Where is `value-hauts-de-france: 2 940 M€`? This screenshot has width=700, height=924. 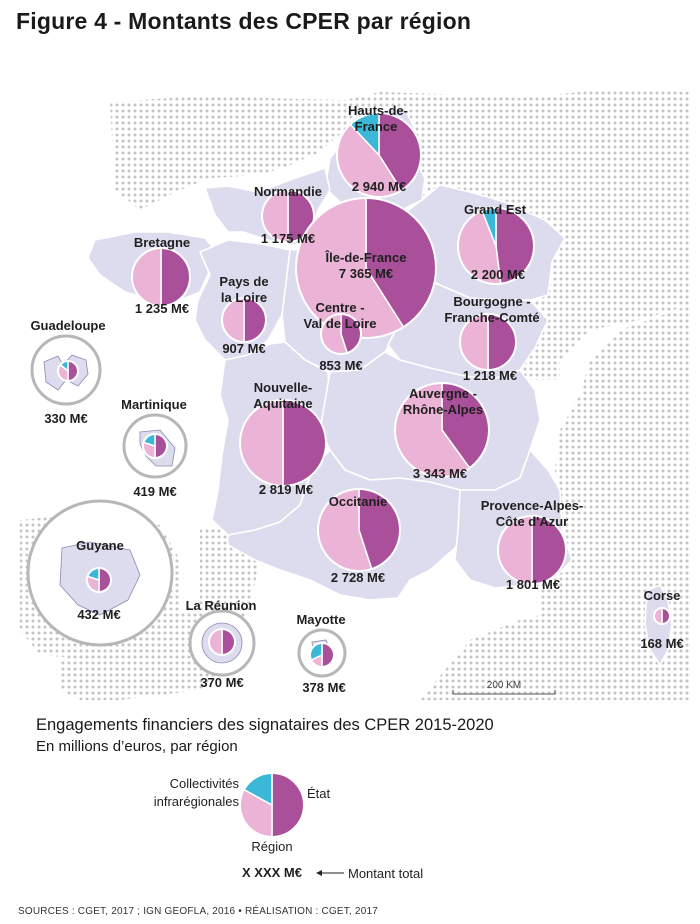
value-hauts-de-france: 2 940 M€ is located at coordinates (379, 186).